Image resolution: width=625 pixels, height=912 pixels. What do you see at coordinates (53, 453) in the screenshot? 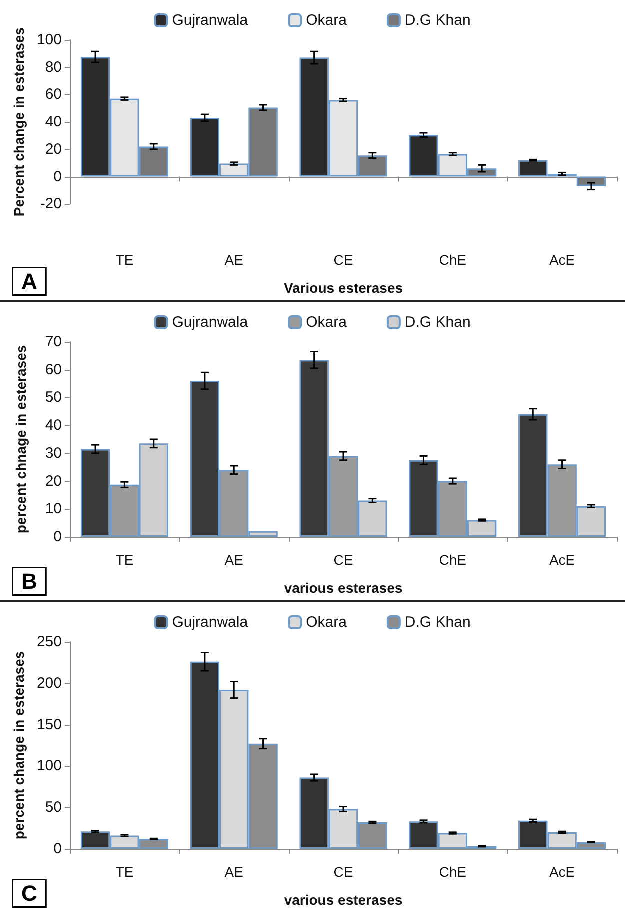
I see `y-tick-label: 30` at bounding box center [53, 453].